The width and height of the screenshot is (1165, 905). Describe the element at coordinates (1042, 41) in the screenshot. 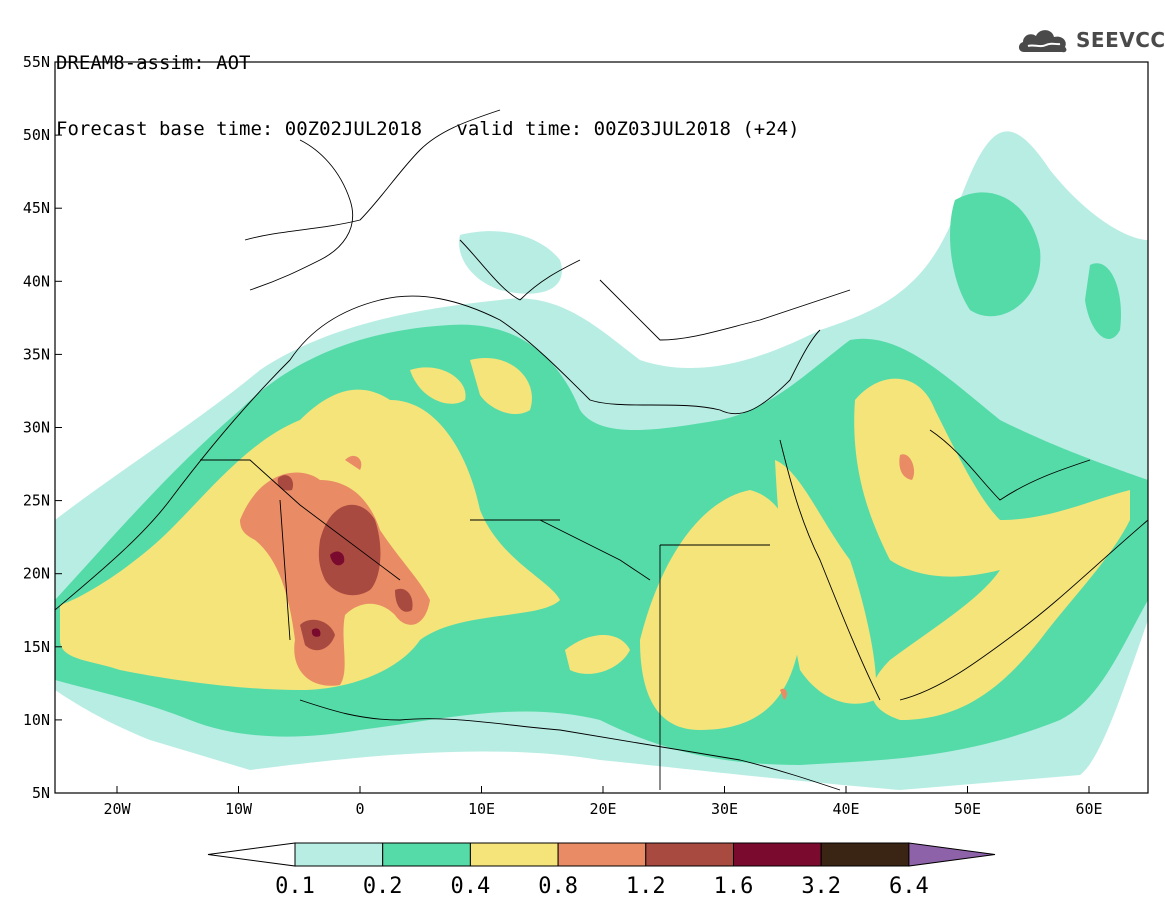

I see `cloud-logo-icon` at that location.